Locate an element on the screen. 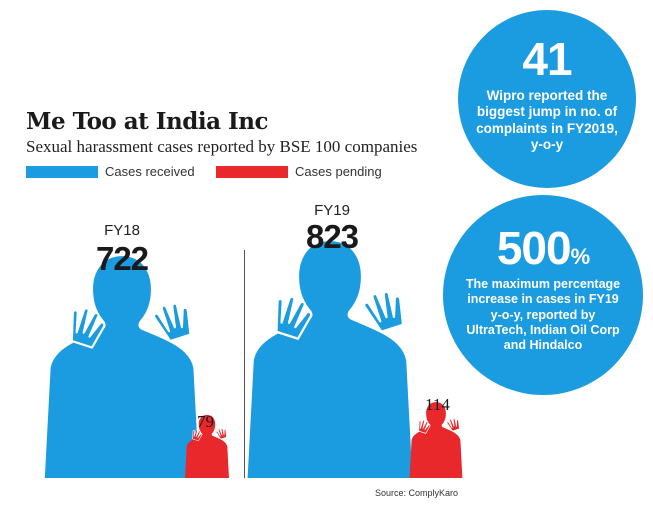  data-label-pending-fy18: 79 is located at coordinates (205, 421).